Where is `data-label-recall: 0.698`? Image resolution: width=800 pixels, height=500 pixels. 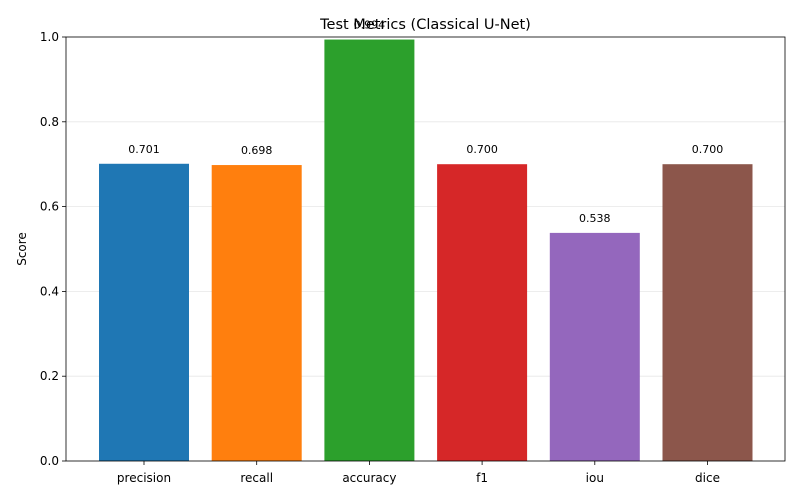
data-label-recall: 0.698 is located at coordinates (257, 150).